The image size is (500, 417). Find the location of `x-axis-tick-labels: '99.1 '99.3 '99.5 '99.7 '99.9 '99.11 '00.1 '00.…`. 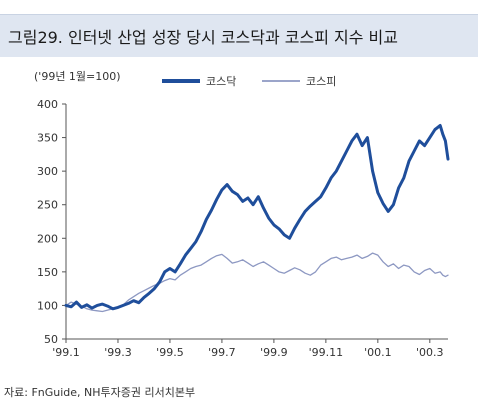

x-axis-tick-labels: '99.1 '99.3 '99.5 '99.7 '99.9 '99.11 '00.1 '00.… is located at coordinates (247, 352).